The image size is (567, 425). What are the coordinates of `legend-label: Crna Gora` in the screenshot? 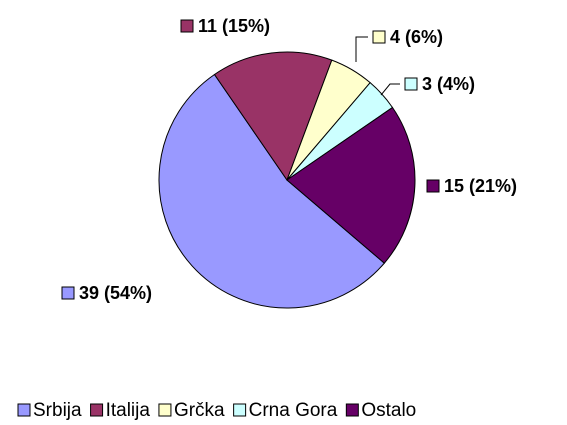 It's located at (293, 410).